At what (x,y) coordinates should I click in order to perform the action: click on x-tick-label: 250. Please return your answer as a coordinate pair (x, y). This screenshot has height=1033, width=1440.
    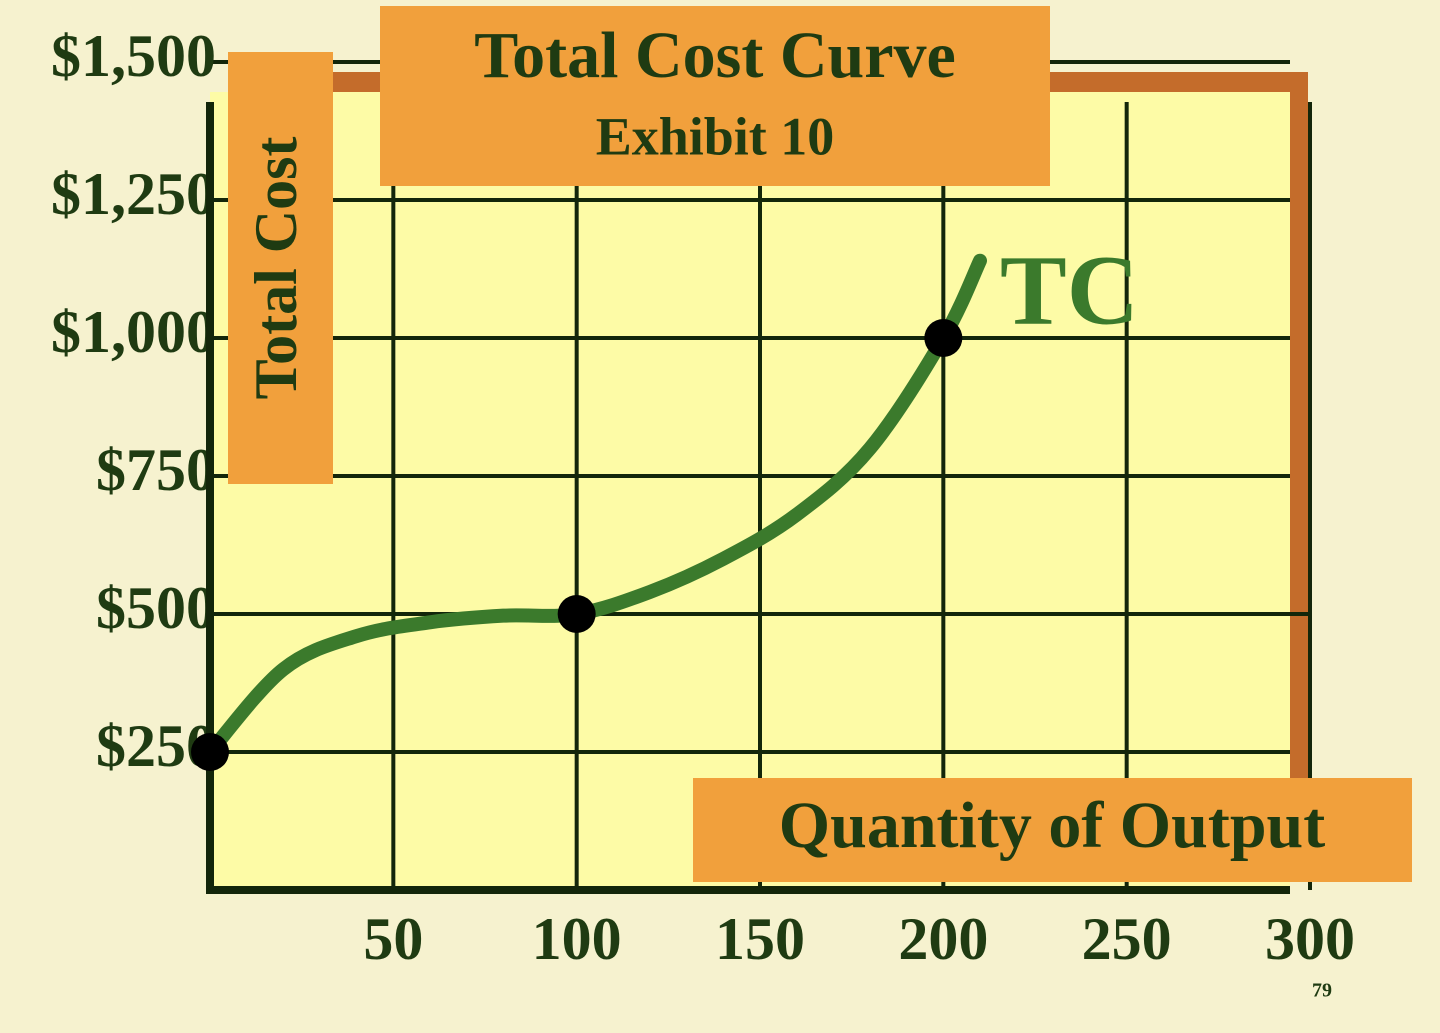
    Looking at the image, I should click on (1127, 939).